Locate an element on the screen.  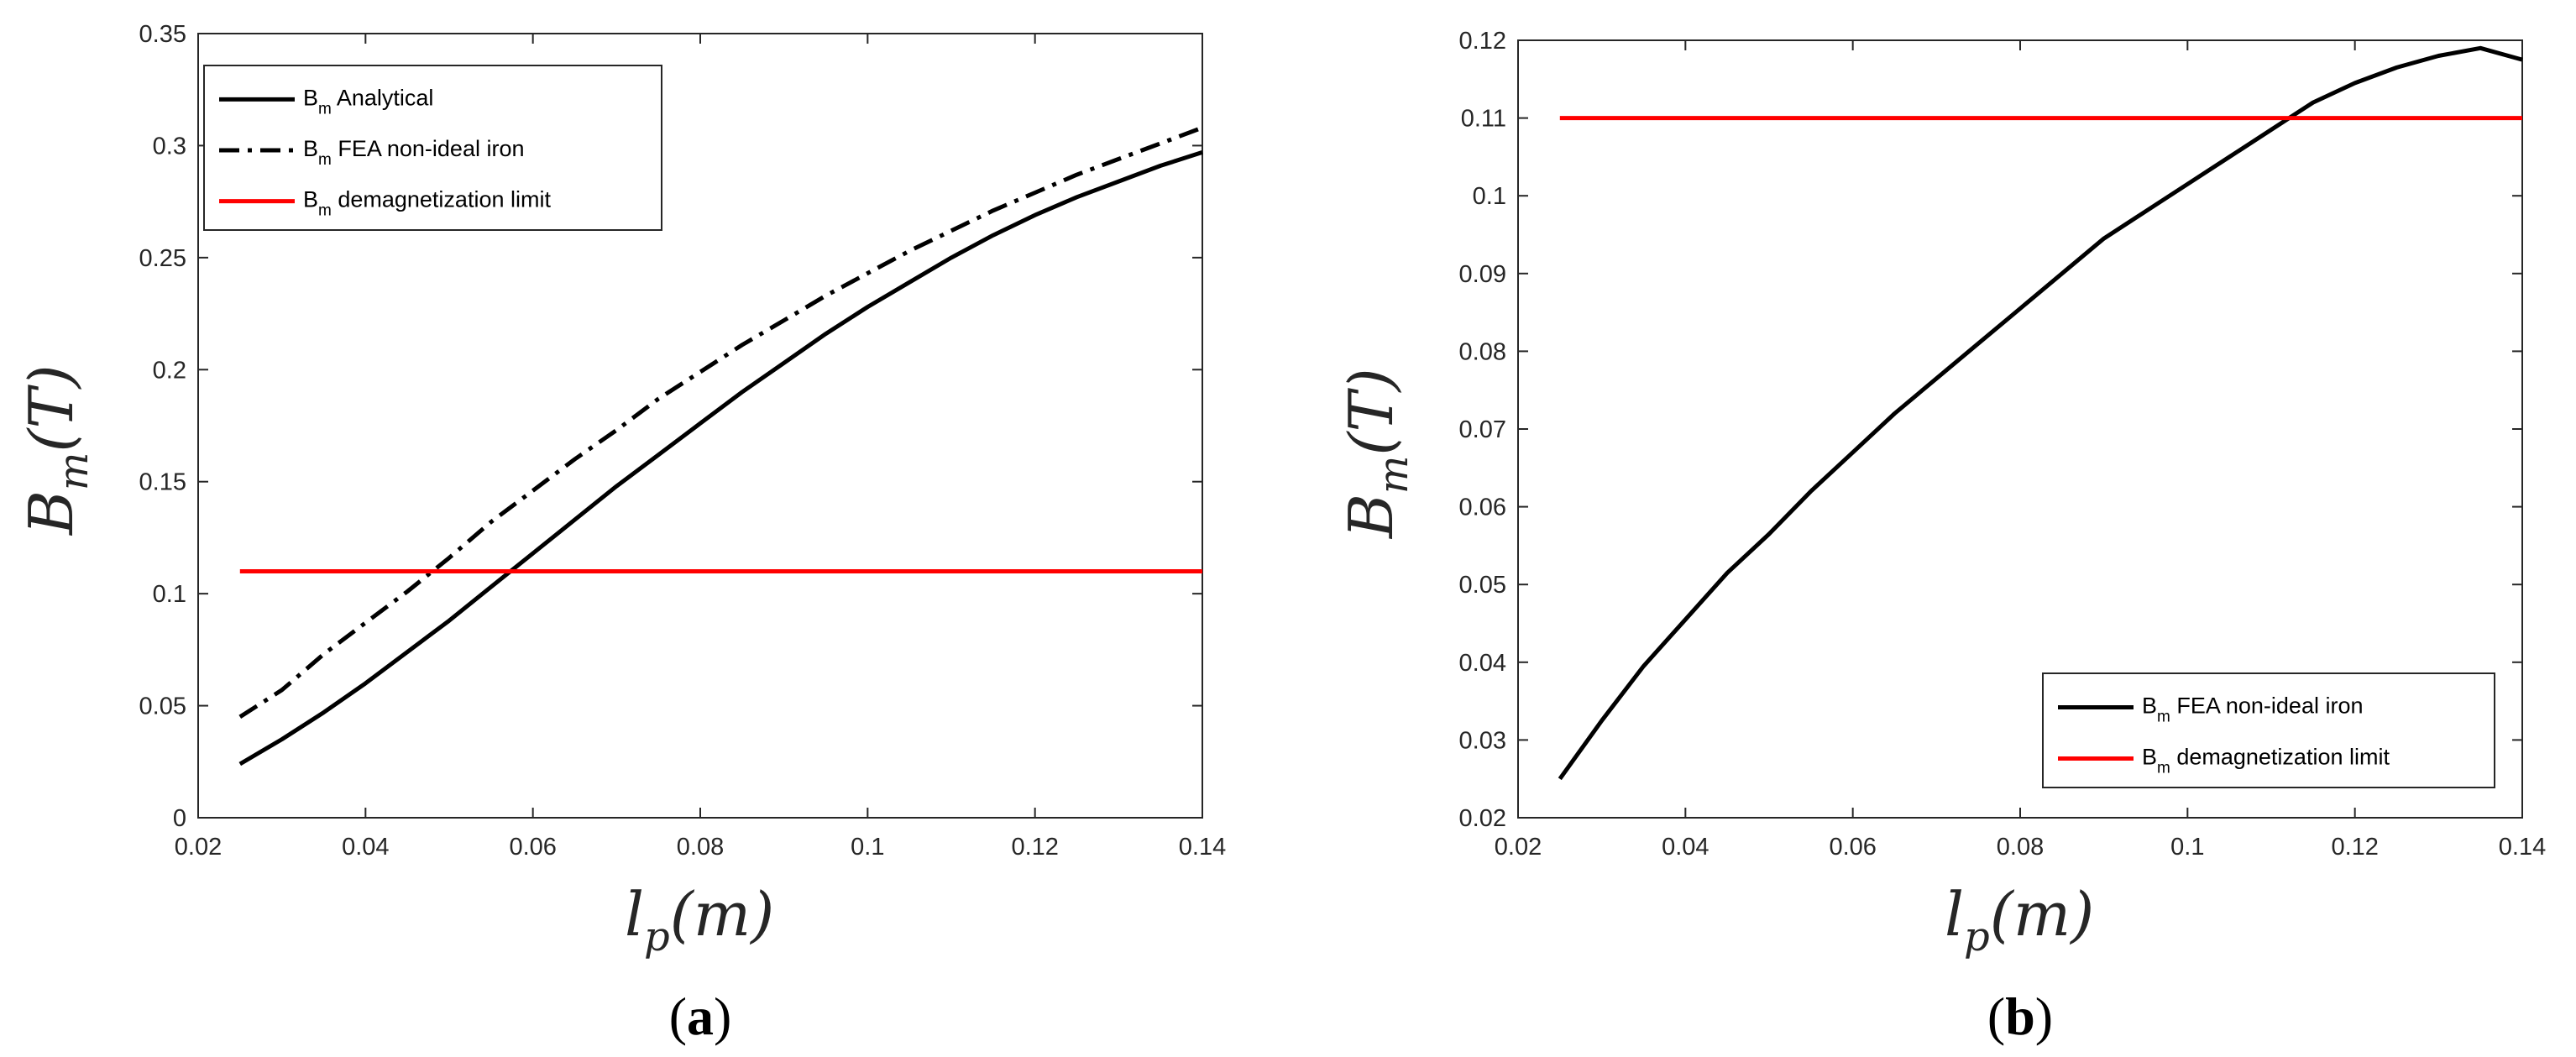
panel-caption-letter: b is located at coordinates (2020, 1016).